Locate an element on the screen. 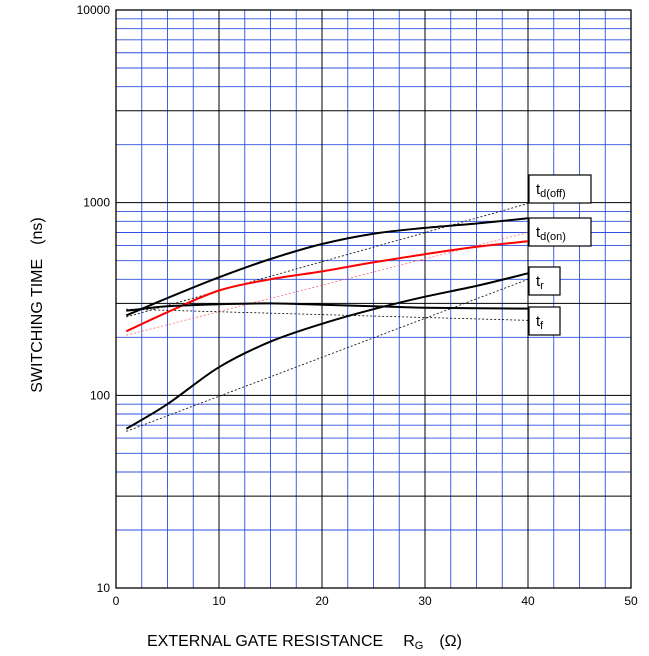 The height and width of the screenshot is (656, 649). series-label-sub: f is located at coordinates (542, 326).